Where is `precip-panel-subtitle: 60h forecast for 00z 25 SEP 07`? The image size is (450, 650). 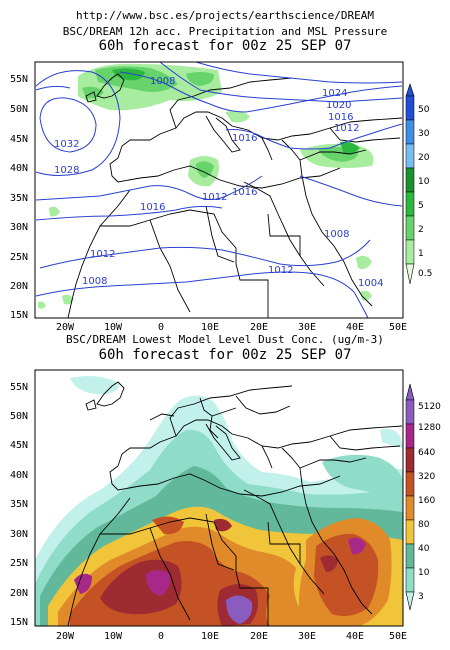
precip-panel-subtitle: 60h forecast for 00z 25 SEP 07 is located at coordinates (225, 46).